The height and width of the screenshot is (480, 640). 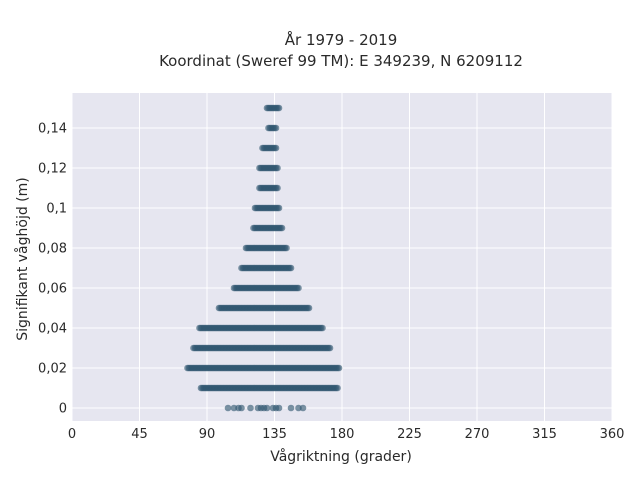 I want to click on x-tick-label: 225, so click(x=409, y=434).